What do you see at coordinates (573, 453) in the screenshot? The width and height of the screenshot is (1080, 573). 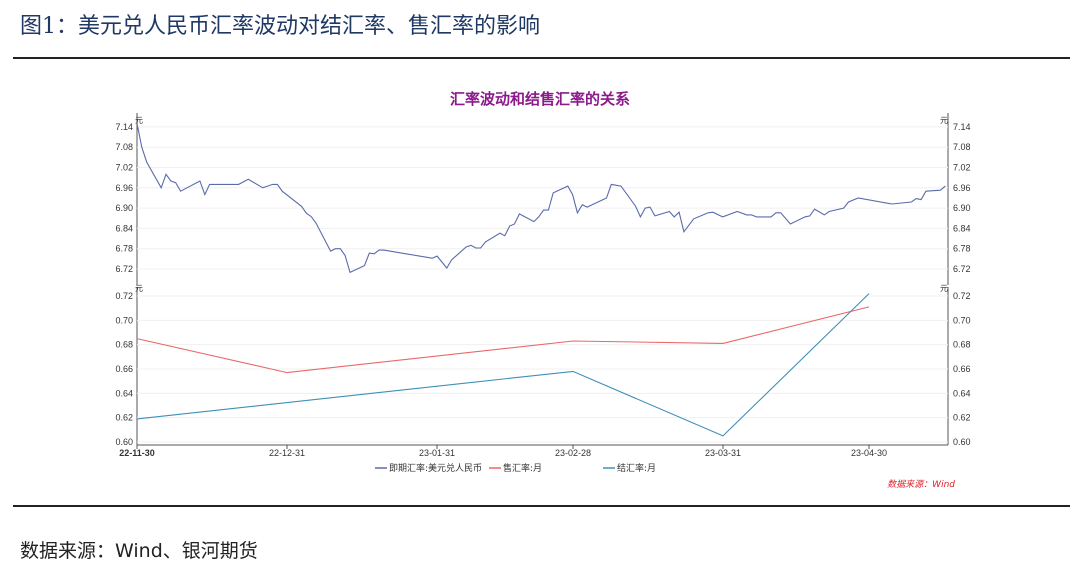 I see `x-tick-label: 23-02-28` at bounding box center [573, 453].